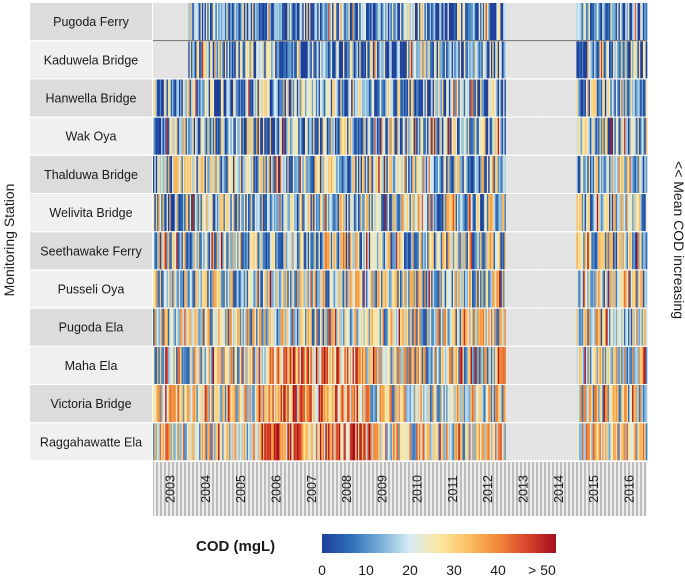 The image size is (685, 578). I want to click on station-label: Kaduwela Bridge, so click(91, 60).